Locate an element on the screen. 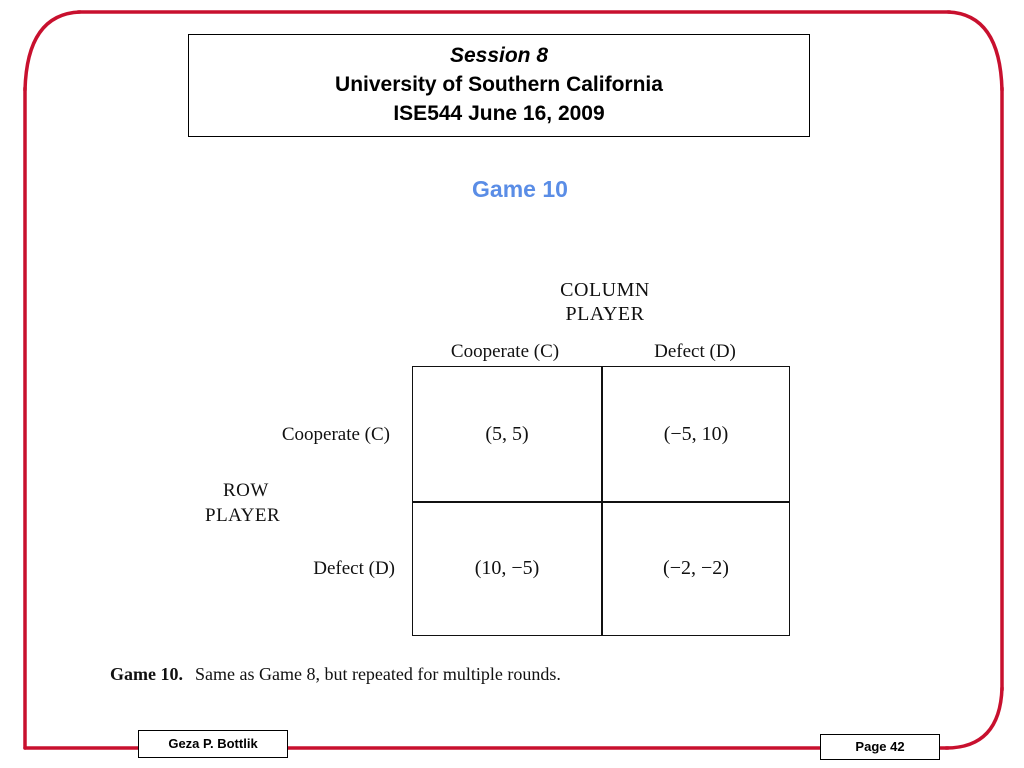 This screenshot has width=1024, height=768. university-name: University of Southern California is located at coordinates (499, 84).